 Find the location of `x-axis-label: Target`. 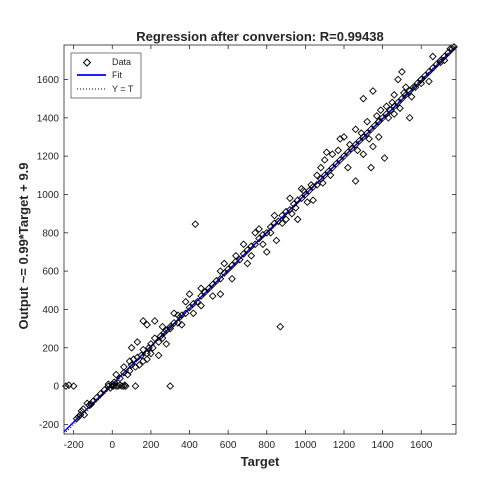

x-axis-label: Target is located at coordinates (260, 461).